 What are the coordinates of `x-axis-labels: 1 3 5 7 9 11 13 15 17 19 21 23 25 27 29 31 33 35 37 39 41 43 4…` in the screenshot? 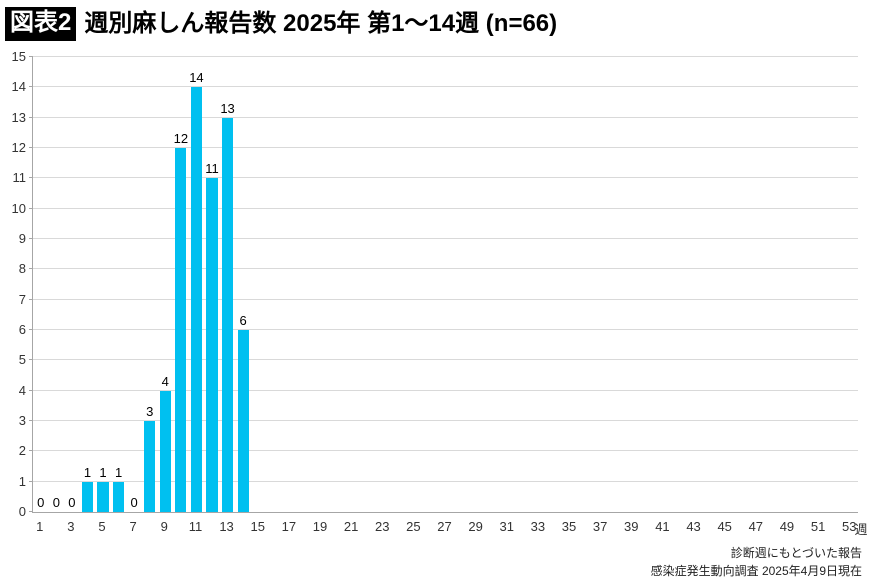 It's located at (449, 528).